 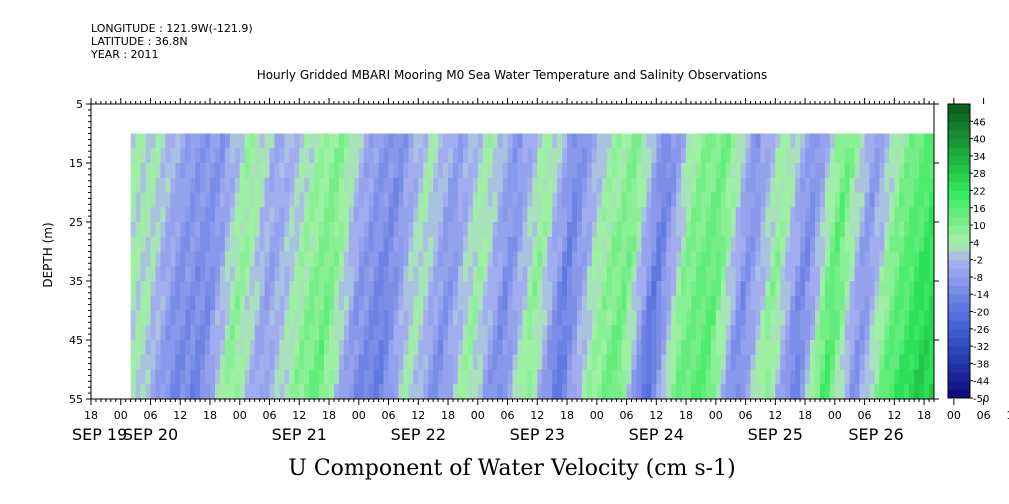 What do you see at coordinates (448, 415) in the screenshot?
I see `x-hour-label: 18` at bounding box center [448, 415].